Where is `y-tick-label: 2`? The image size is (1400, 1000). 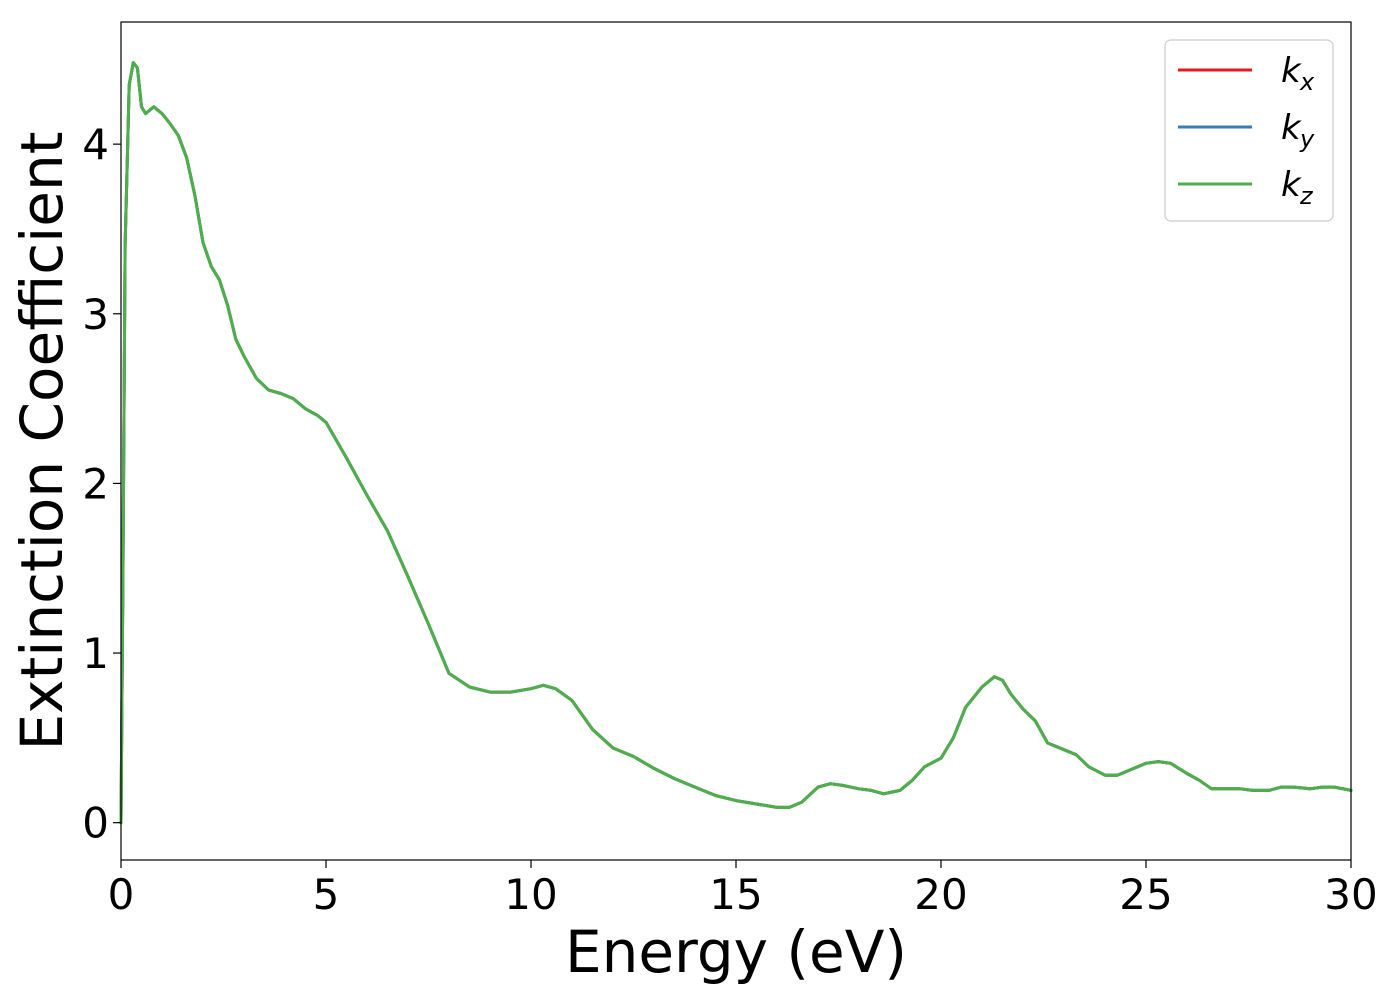
y-tick-label: 2 is located at coordinates (95, 483).